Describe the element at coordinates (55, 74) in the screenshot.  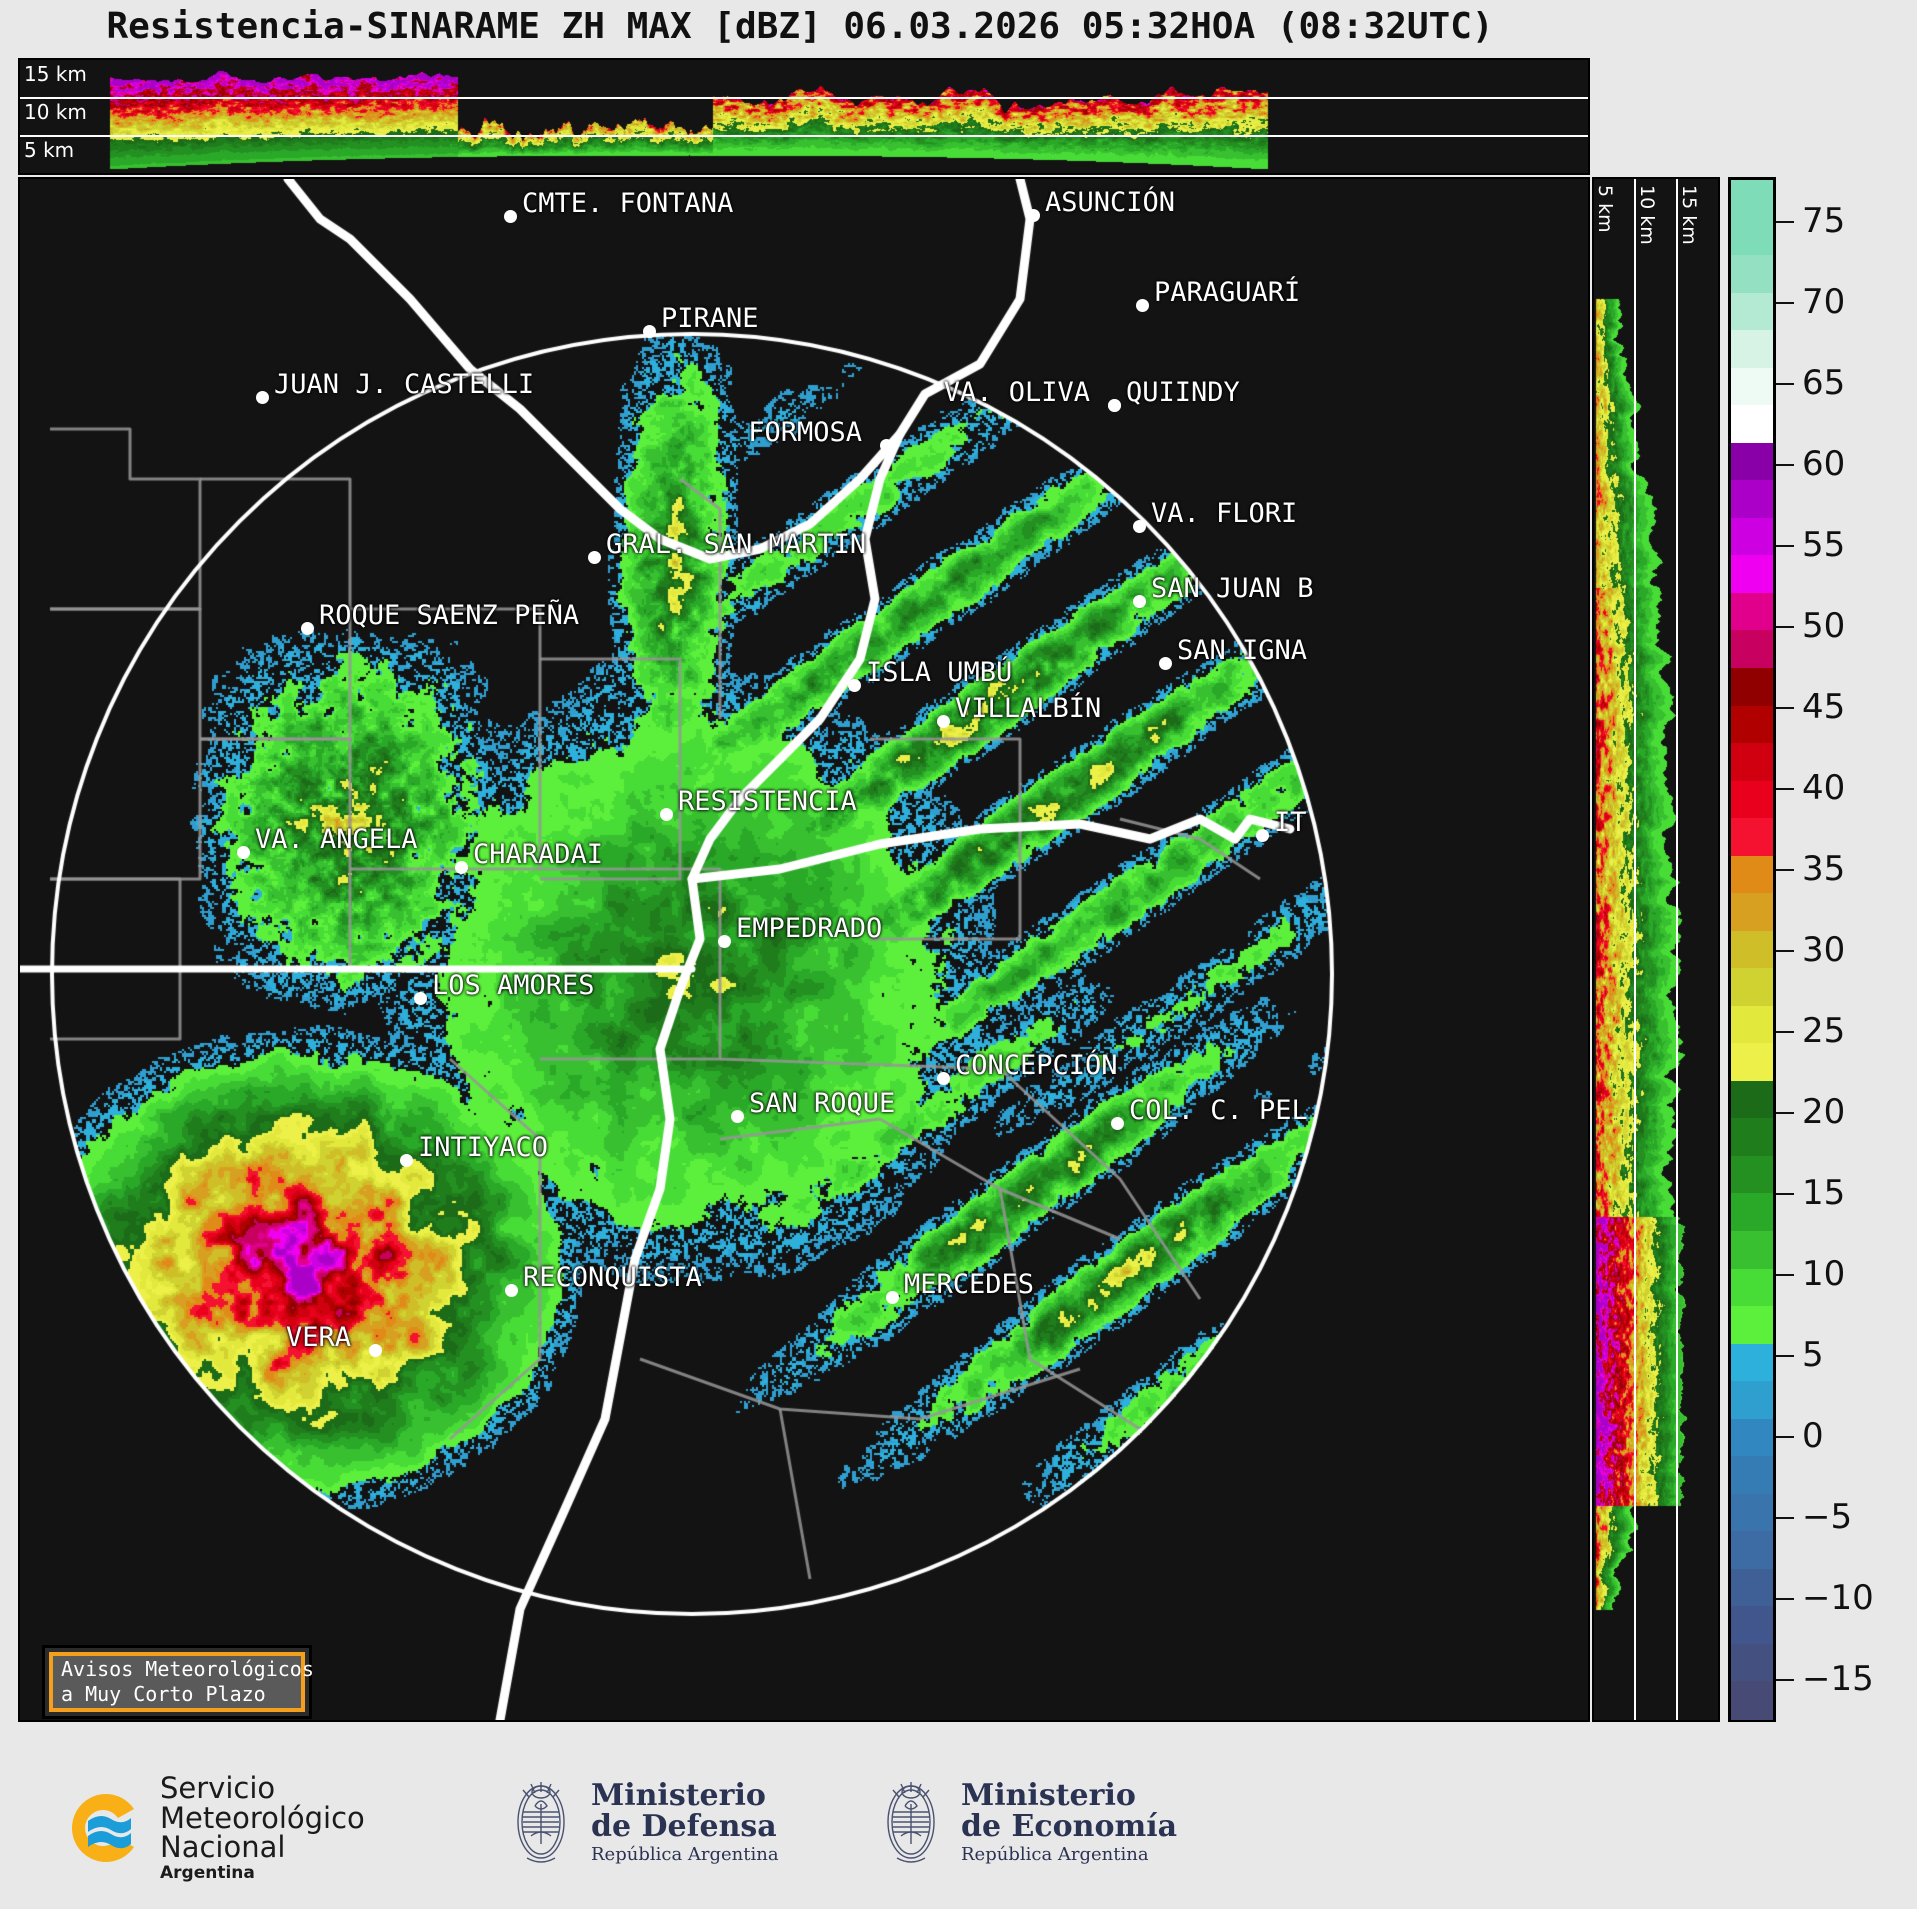
I see `xsec-label-15km: 15 km` at that location.